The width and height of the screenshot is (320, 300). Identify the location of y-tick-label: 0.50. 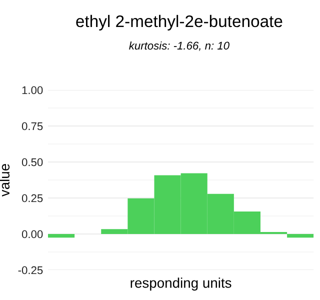
(32, 162).